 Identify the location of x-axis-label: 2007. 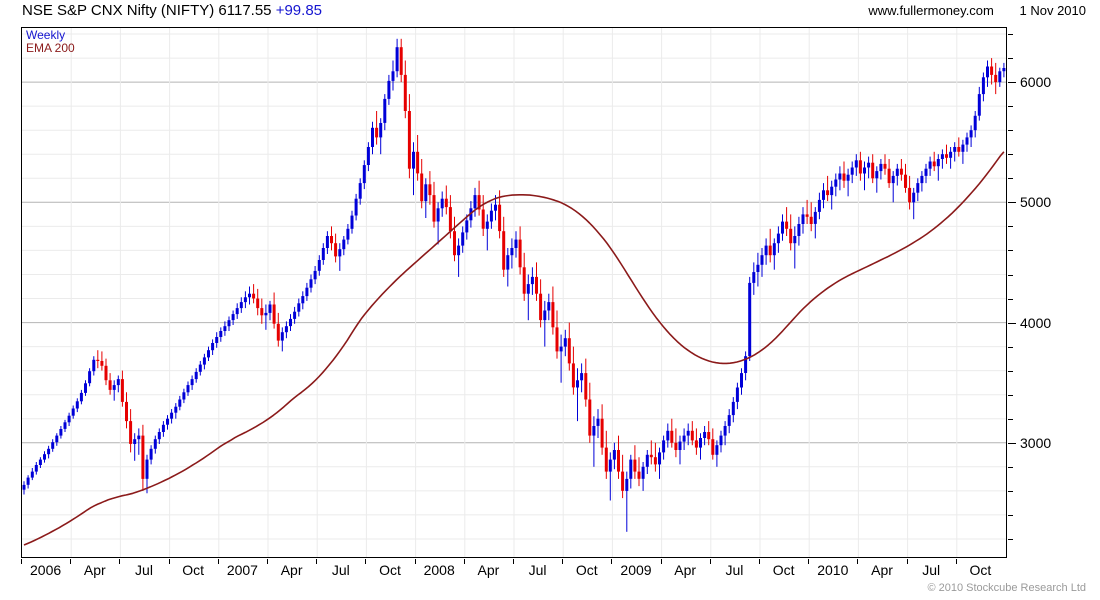
(242, 570).